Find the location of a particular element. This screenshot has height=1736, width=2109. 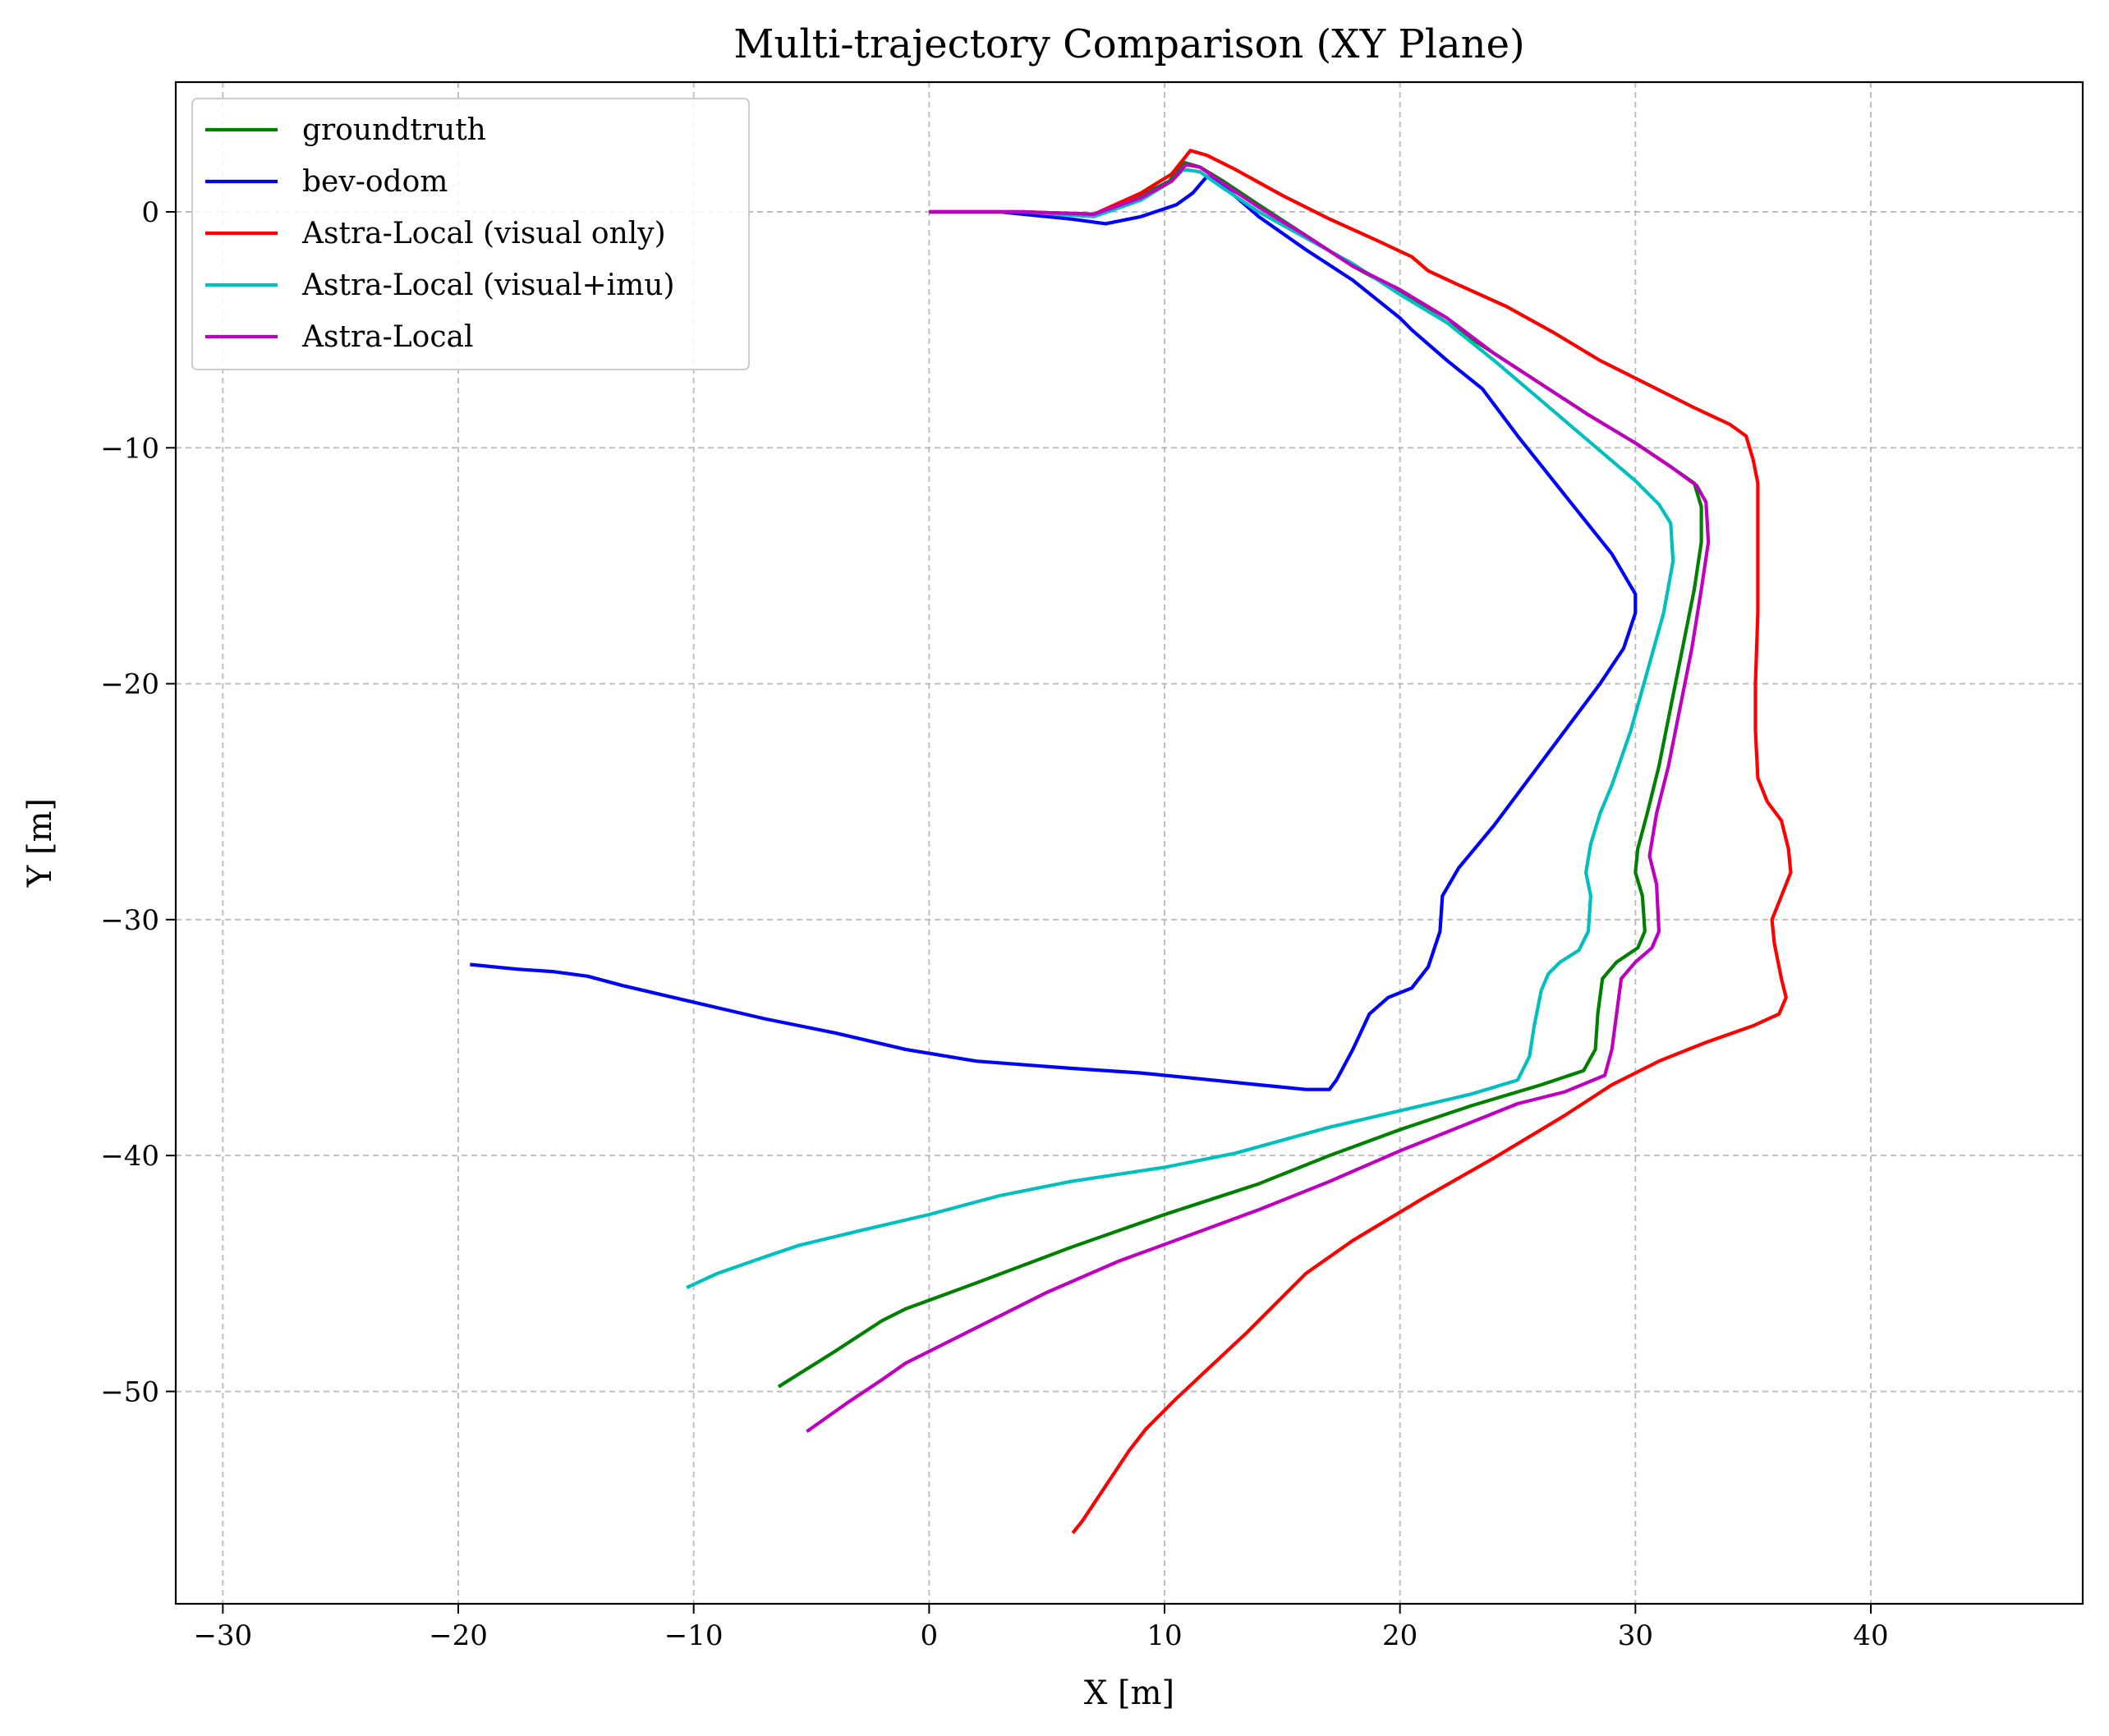

legend-box is located at coordinates (470, 234).